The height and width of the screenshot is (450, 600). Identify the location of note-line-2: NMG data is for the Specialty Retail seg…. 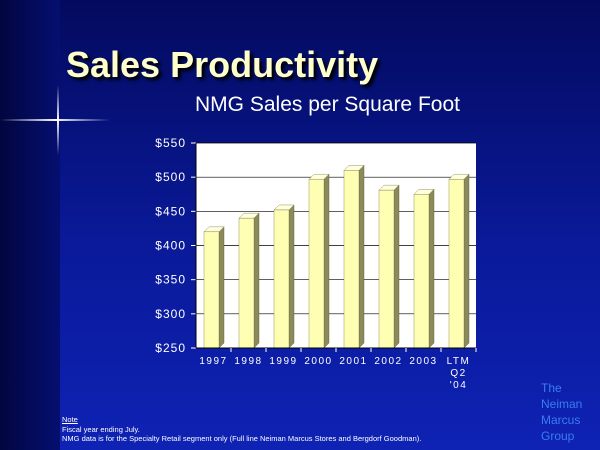
(242, 438).